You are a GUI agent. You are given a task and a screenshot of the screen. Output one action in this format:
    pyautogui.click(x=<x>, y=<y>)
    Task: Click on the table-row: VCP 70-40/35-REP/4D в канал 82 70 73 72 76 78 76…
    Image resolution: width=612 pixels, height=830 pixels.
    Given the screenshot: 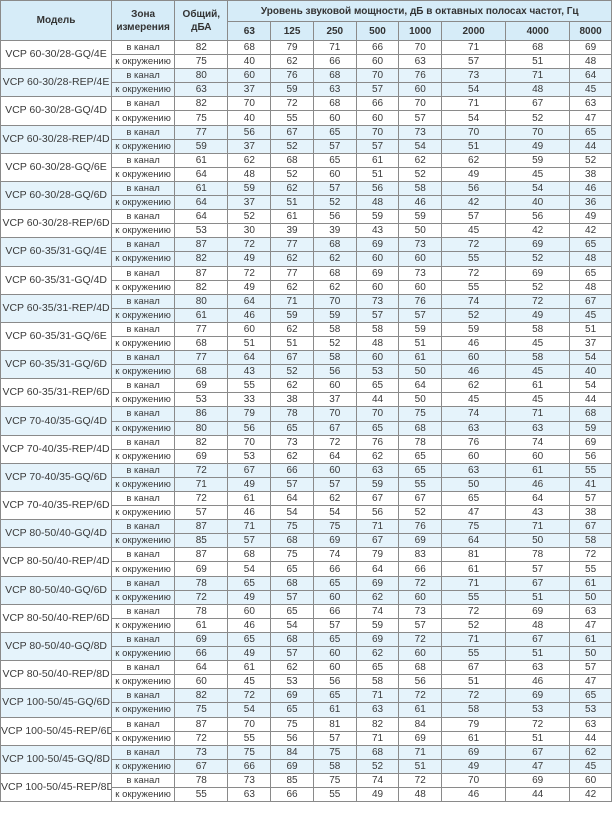 What is the action you would take?
    pyautogui.click(x=306, y=449)
    